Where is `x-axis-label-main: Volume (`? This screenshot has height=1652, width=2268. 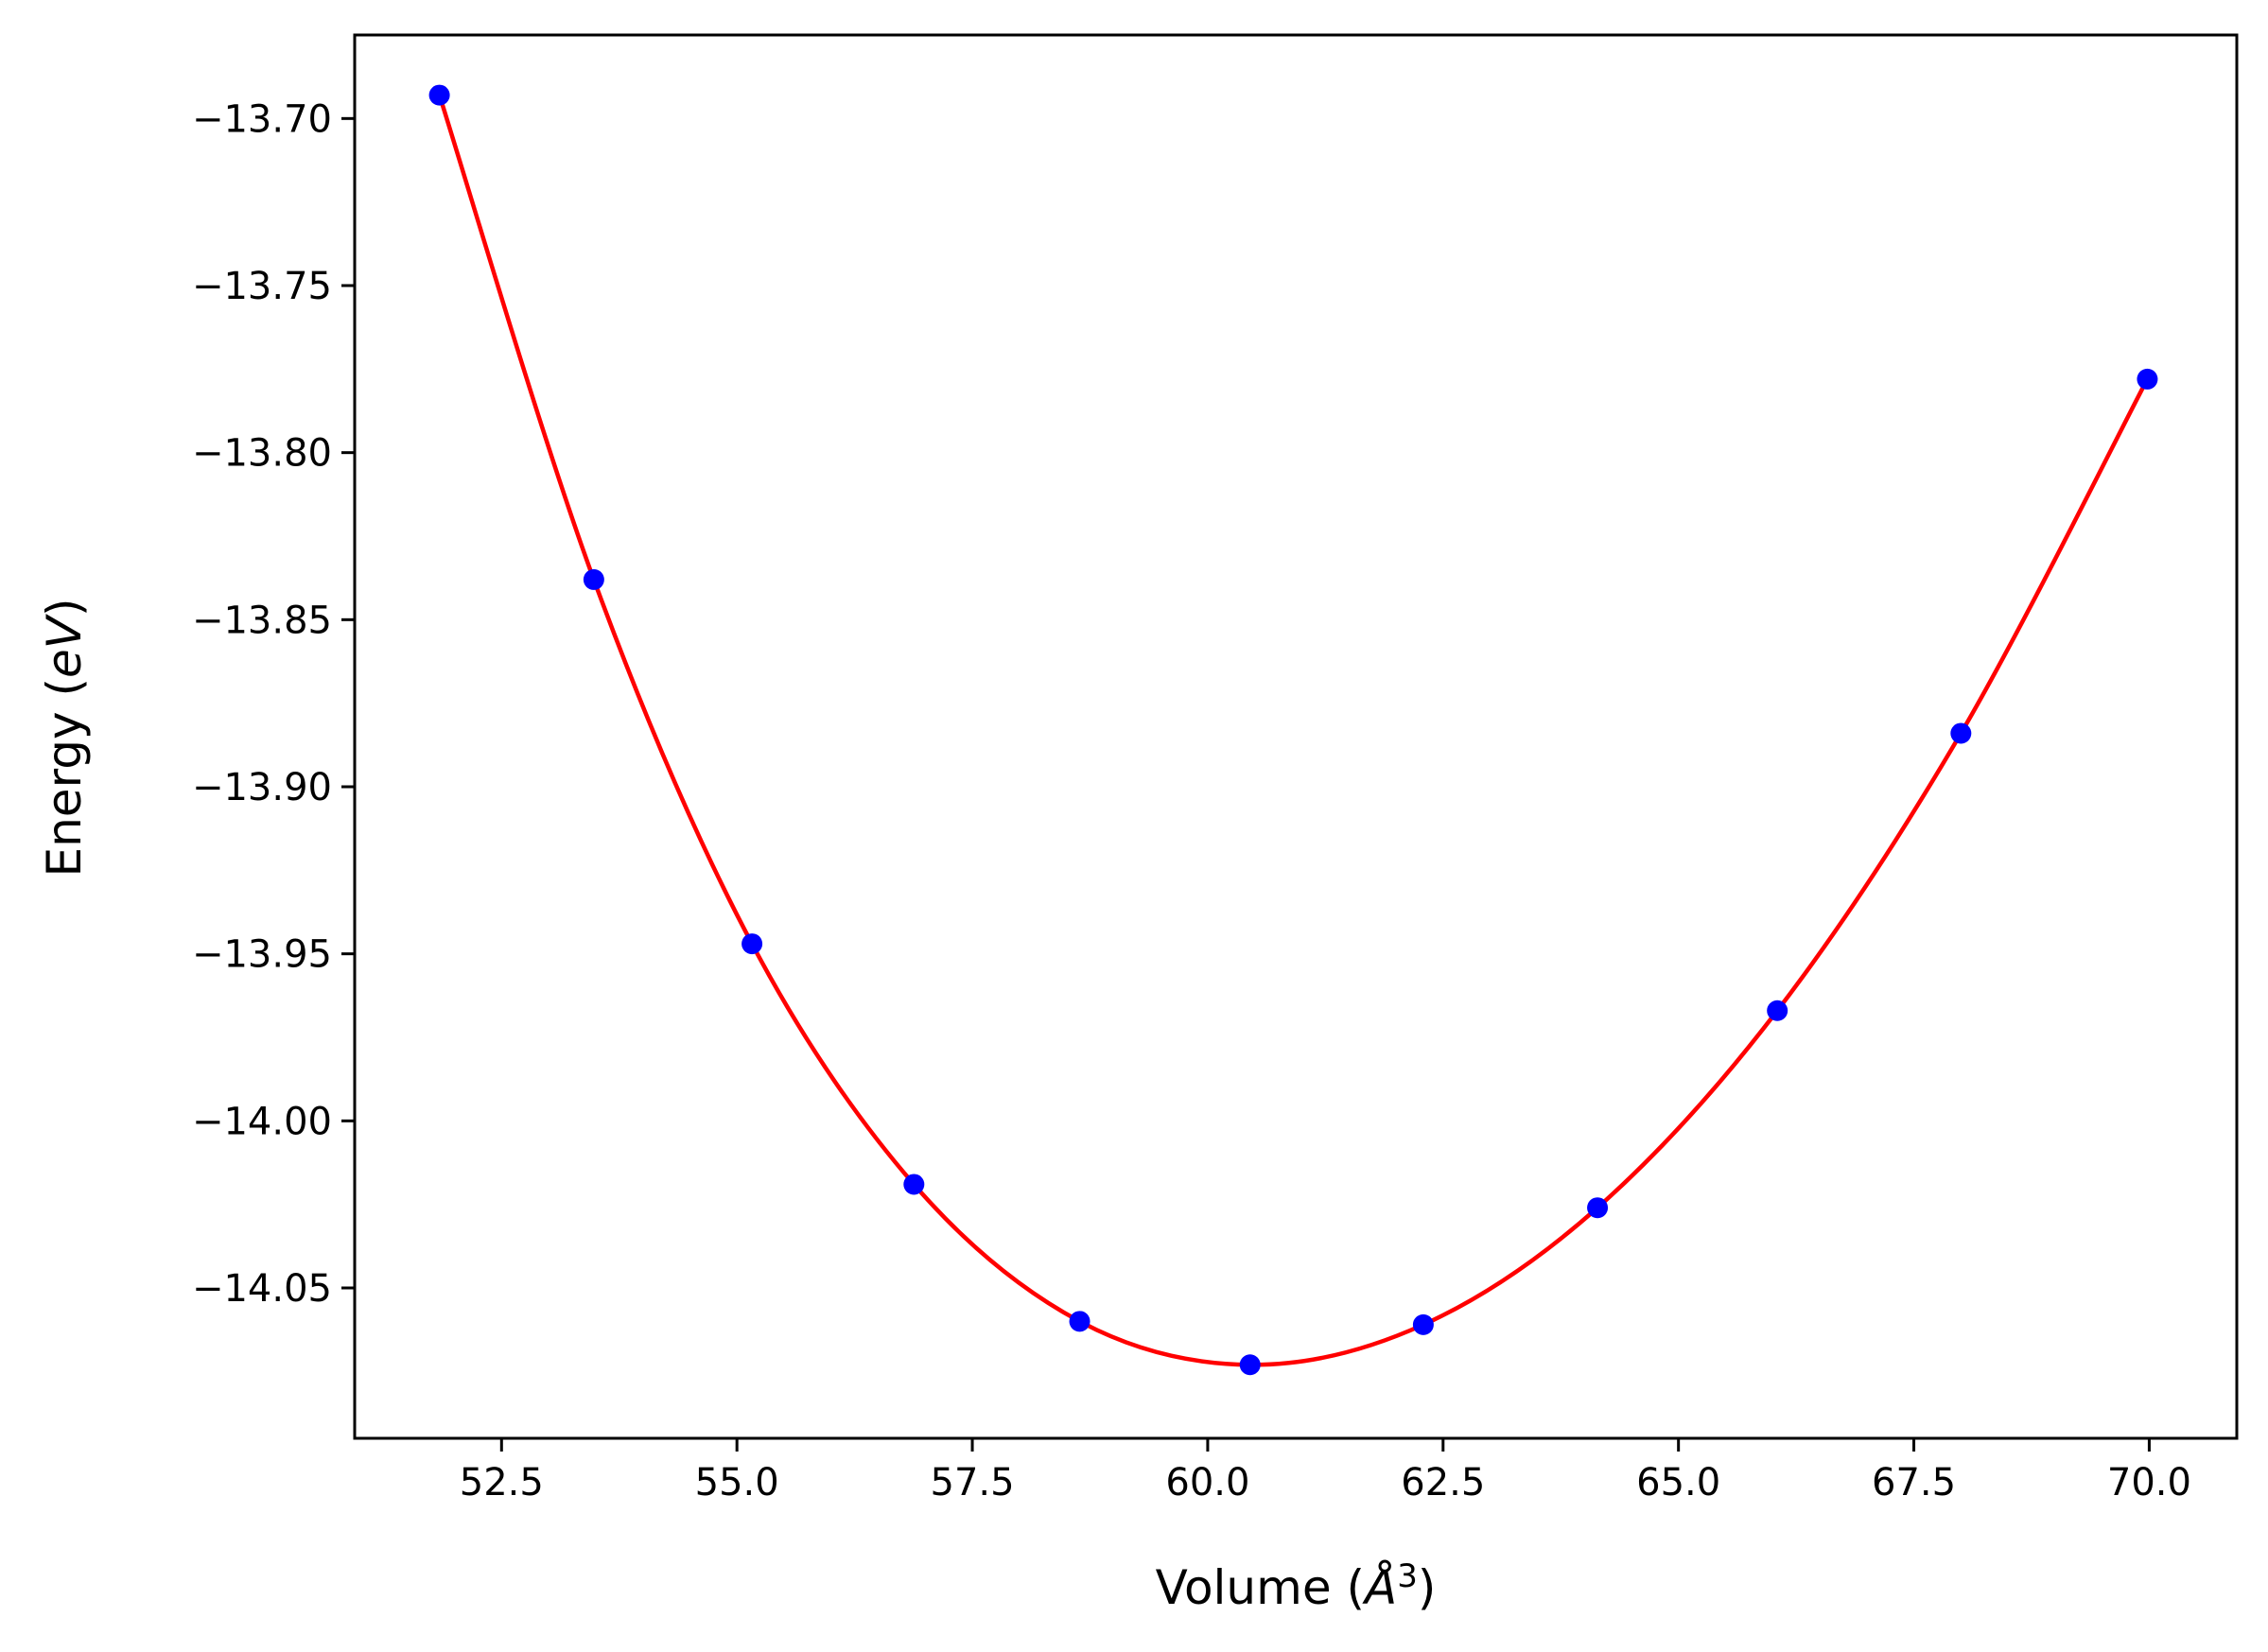
x-axis-label-main: Volume ( is located at coordinates (1260, 1588).